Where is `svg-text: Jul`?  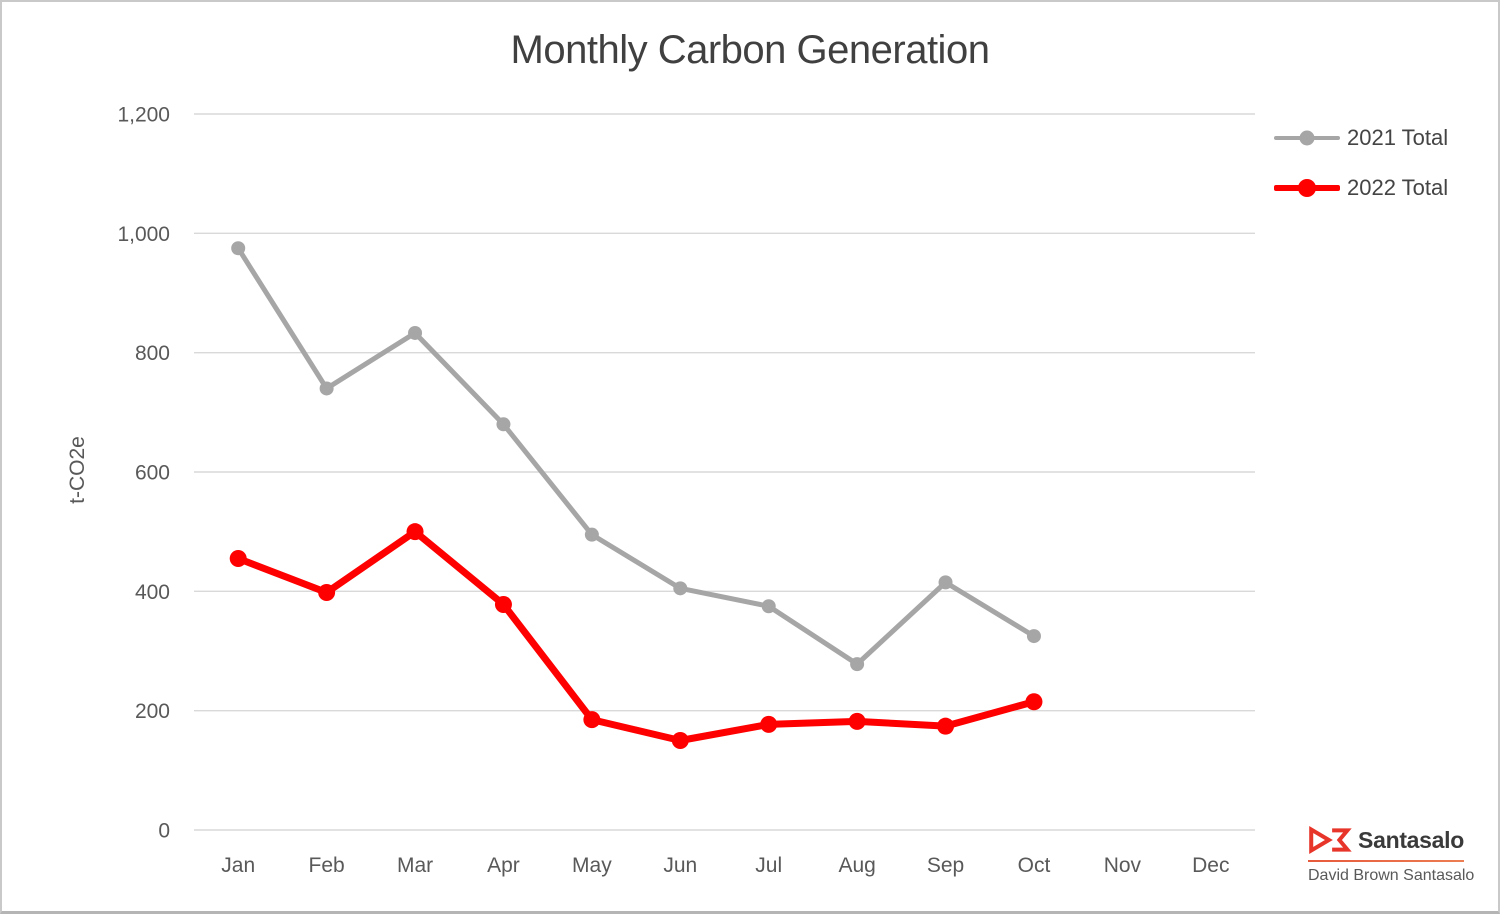
svg-text: Jul is located at coordinates (768, 865).